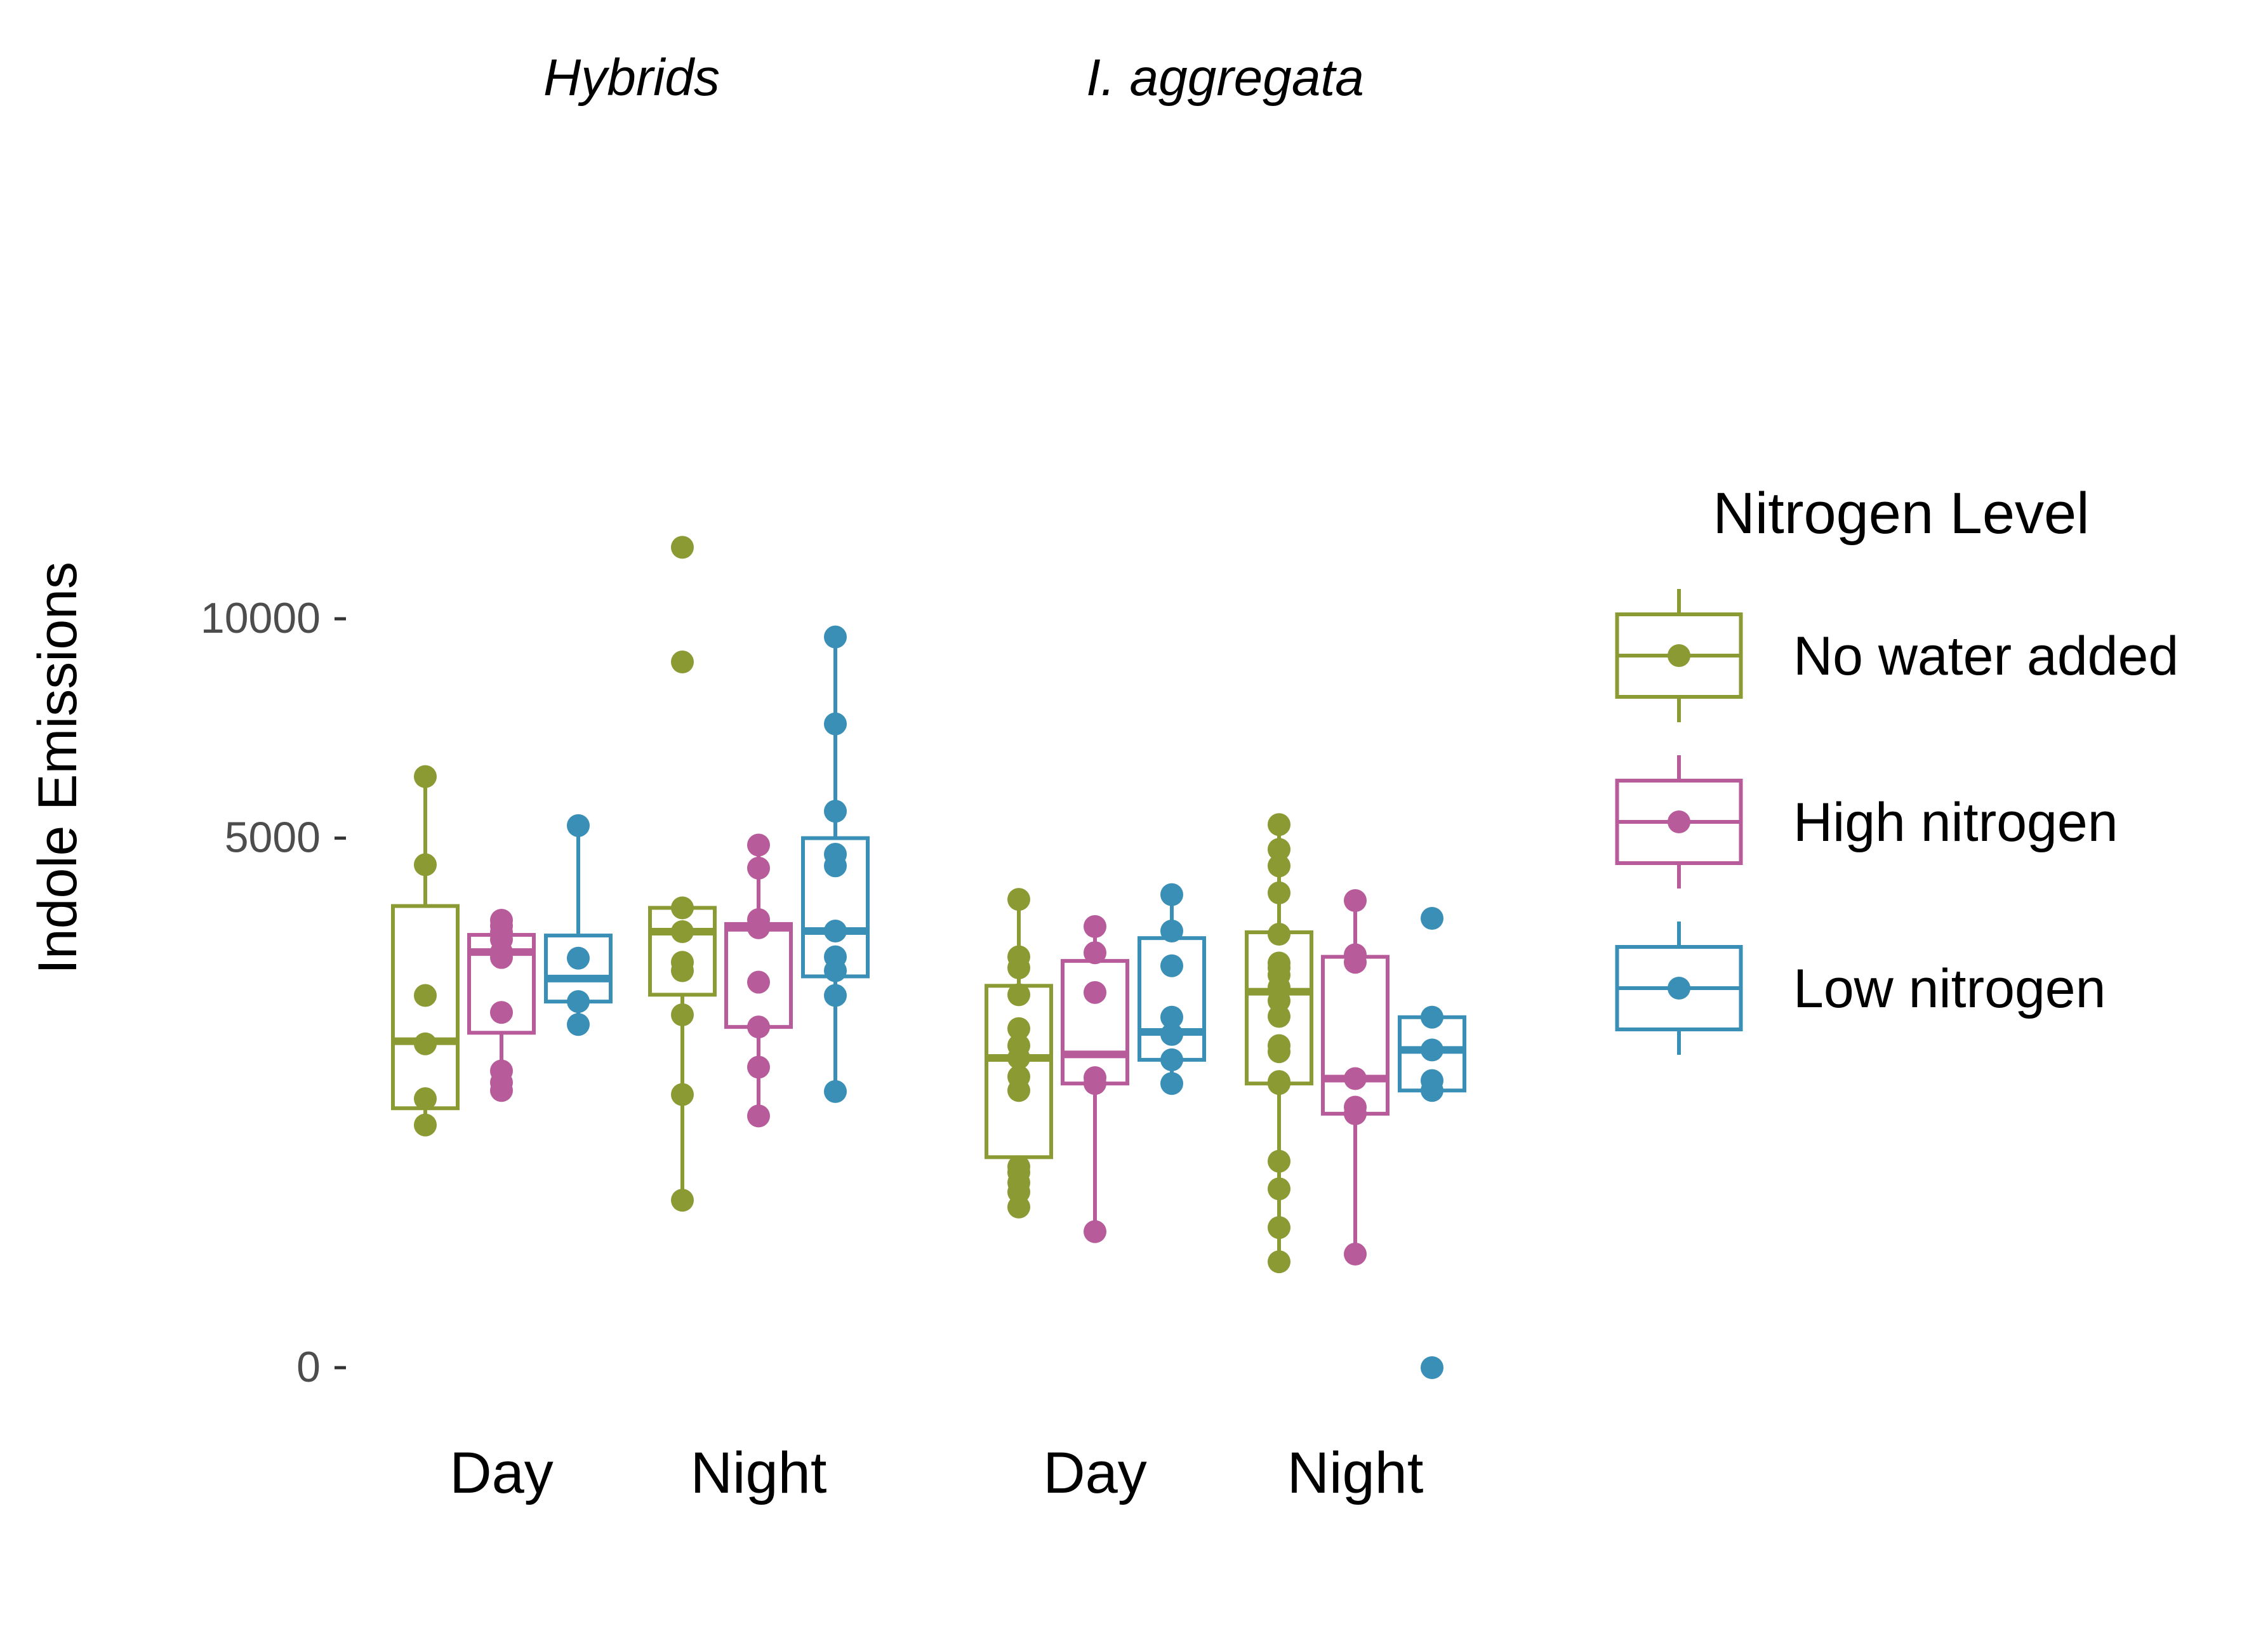  I want to click on legend-item-no-water-added: No water added, so click(1897, 655).